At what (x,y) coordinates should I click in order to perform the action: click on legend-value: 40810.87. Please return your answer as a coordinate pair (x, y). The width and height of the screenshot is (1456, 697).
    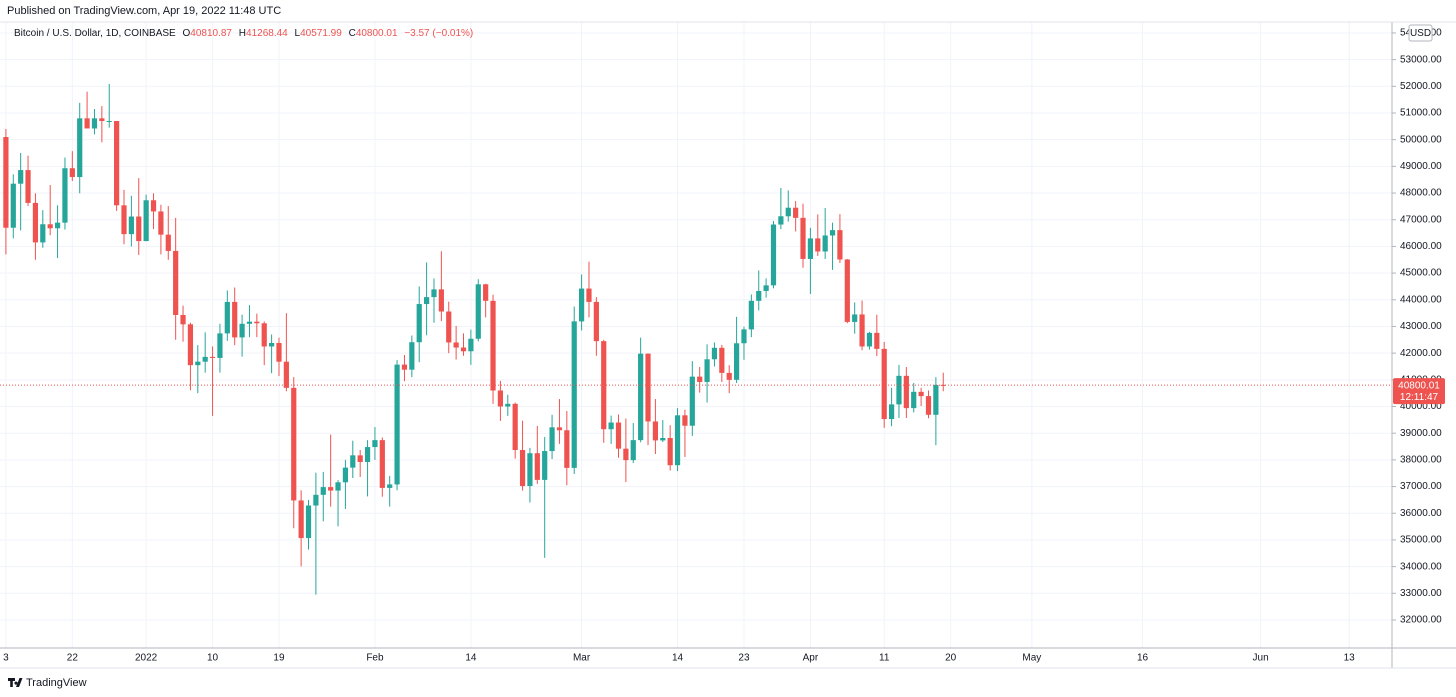
    Looking at the image, I should click on (211, 33).